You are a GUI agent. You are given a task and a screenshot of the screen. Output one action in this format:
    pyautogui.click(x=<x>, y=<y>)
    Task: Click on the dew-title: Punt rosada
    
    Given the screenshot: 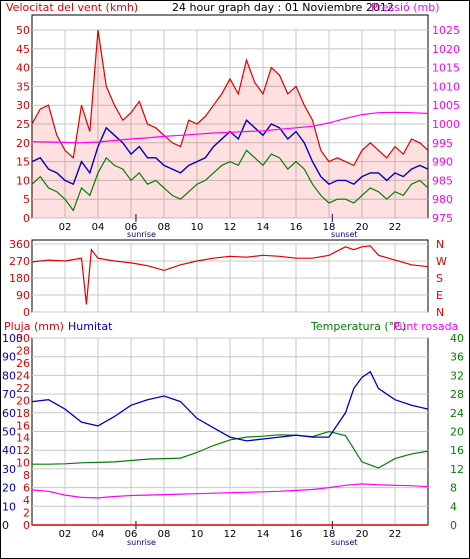 What is the action you would take?
    pyautogui.click(x=425, y=326)
    